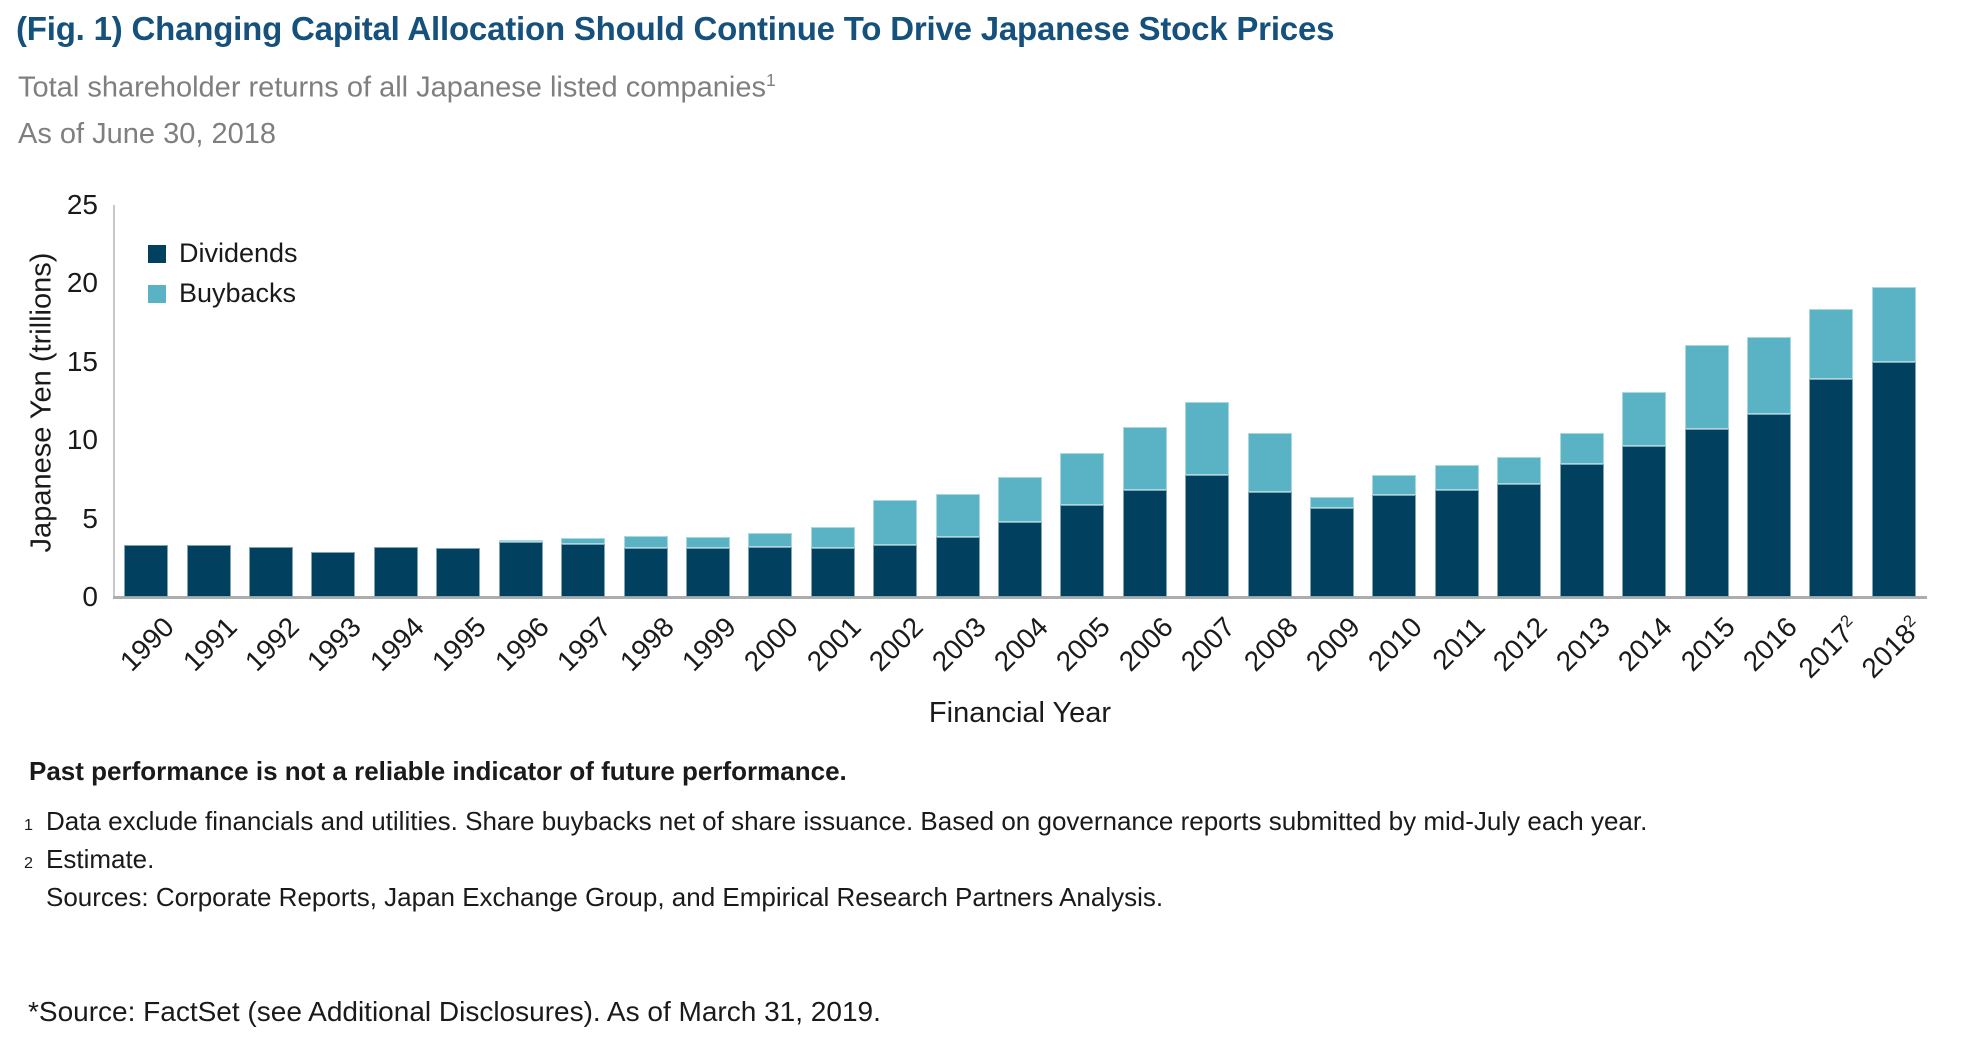 This screenshot has height=1054, width=1976. Describe the element at coordinates (90, 596) in the screenshot. I see `y-tick-0: 0` at that location.